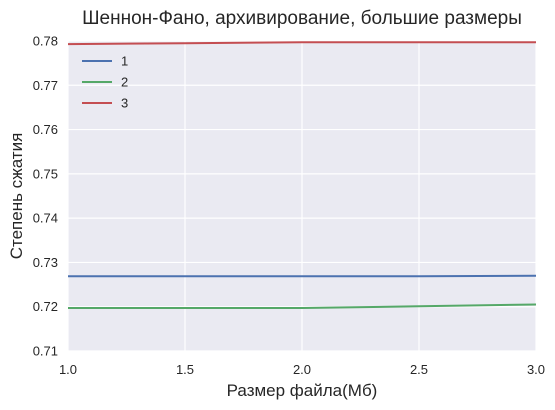  I want to click on y-tick-label: 0.76, so click(45, 129).